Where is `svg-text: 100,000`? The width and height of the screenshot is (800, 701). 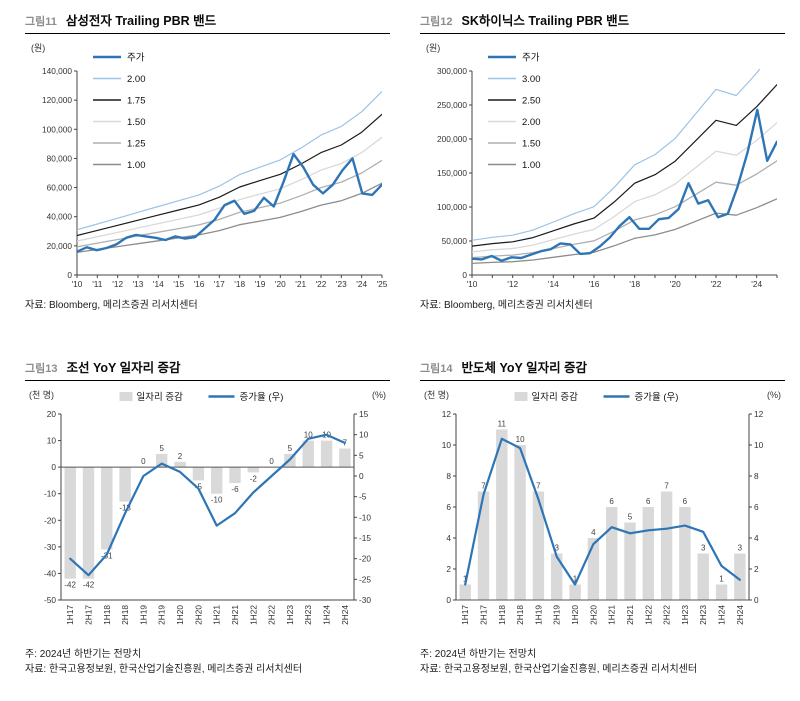
svg-text: 100,000 is located at coordinates (57, 129).